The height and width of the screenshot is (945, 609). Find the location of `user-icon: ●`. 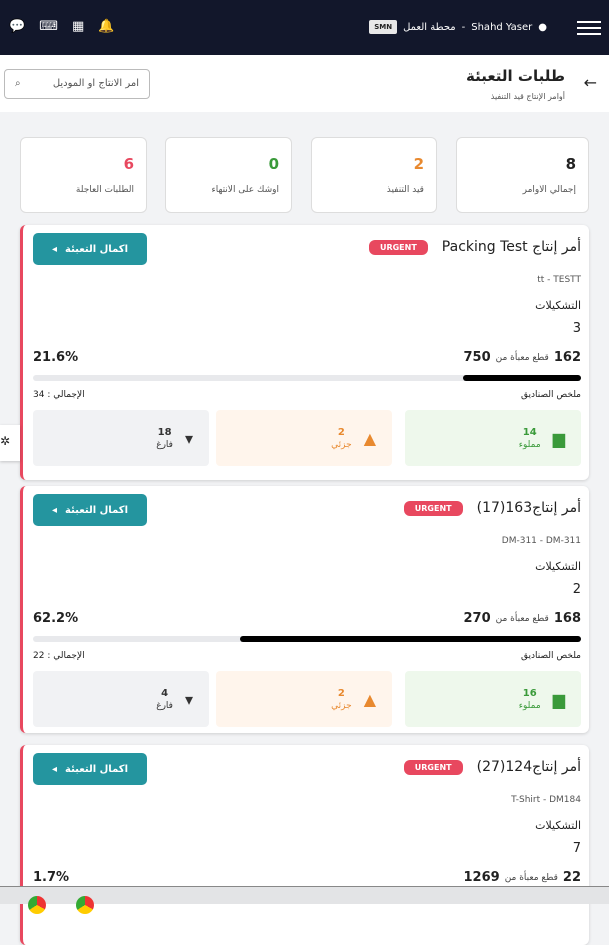

user-icon: ● is located at coordinates (542, 27).